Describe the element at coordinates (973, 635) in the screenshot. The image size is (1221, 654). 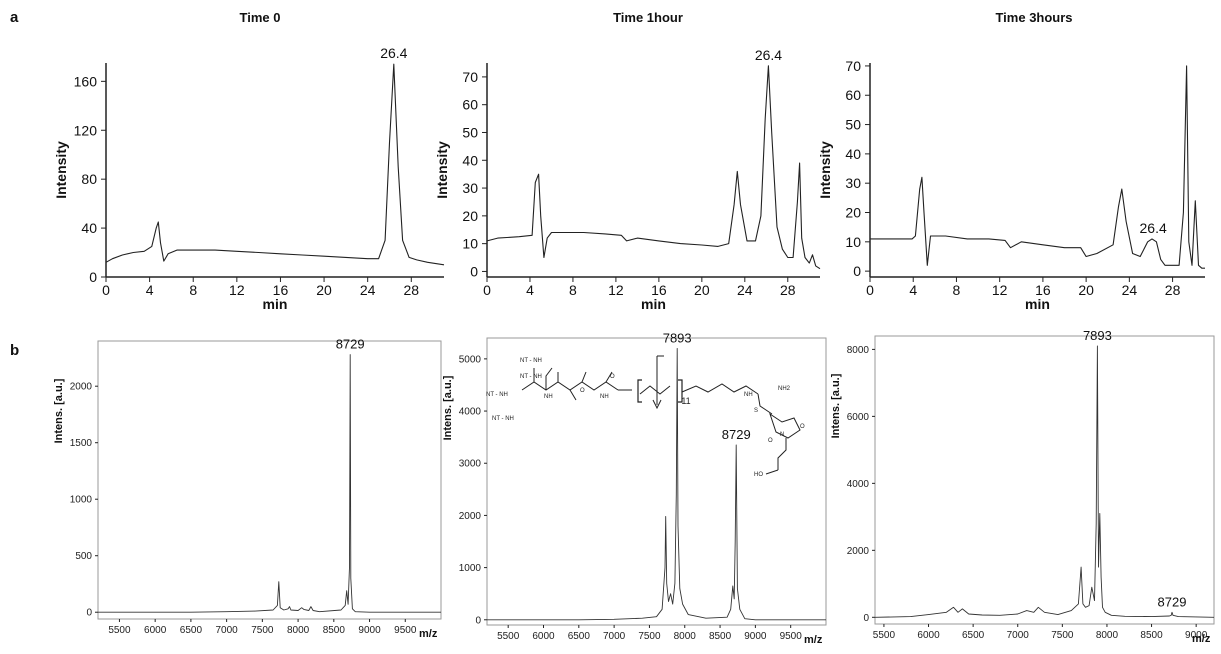
I see `x-tick-label: 6500` at that location.